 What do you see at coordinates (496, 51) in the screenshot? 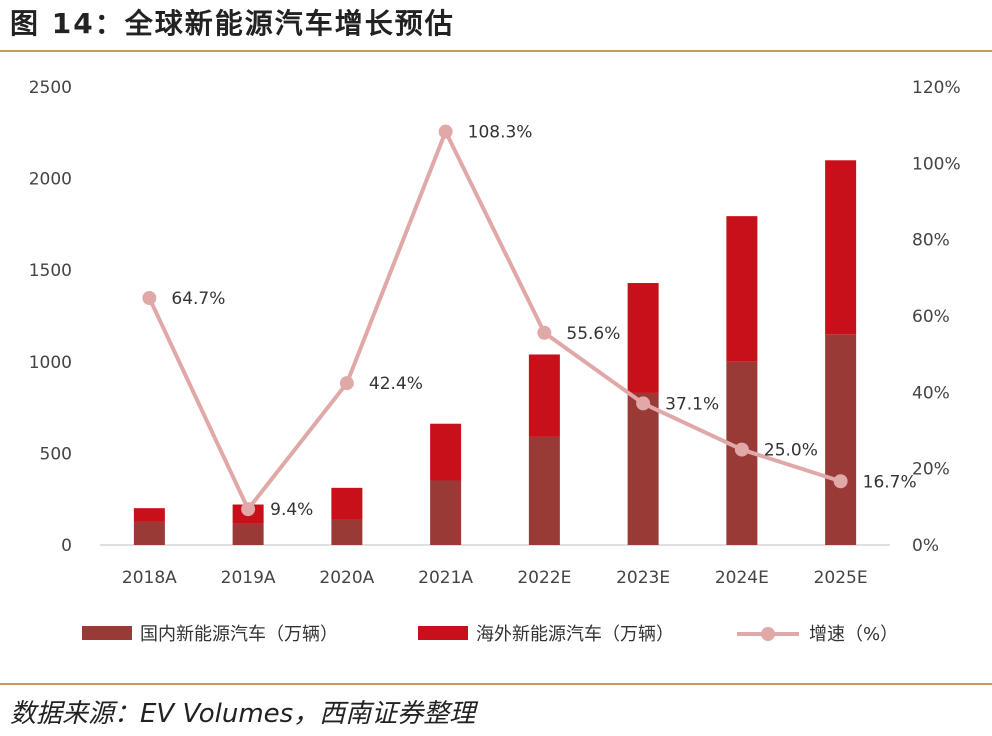
I see `title-divider` at bounding box center [496, 51].